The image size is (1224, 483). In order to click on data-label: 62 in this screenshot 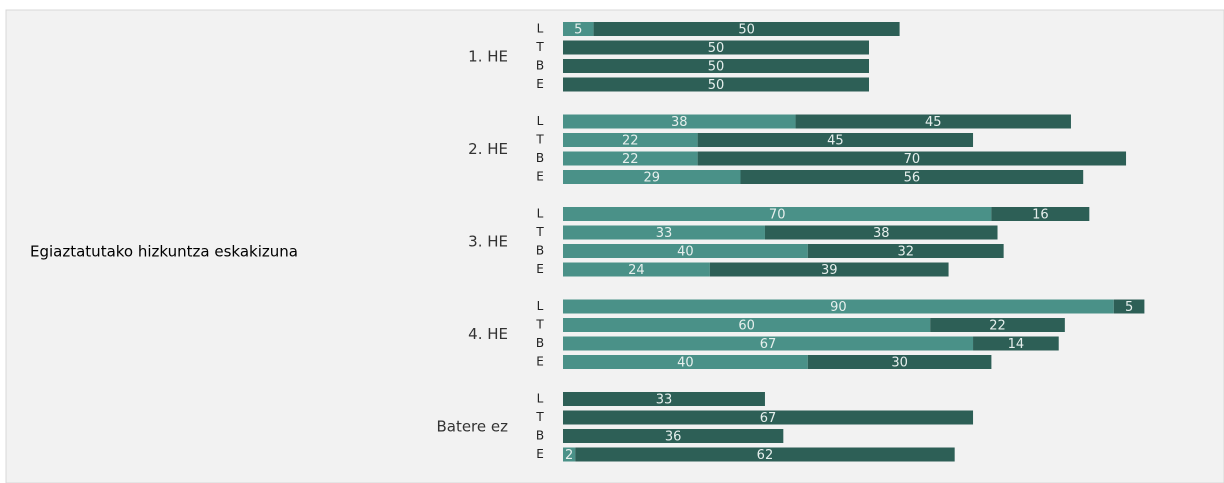, I will do `click(765, 455)`.